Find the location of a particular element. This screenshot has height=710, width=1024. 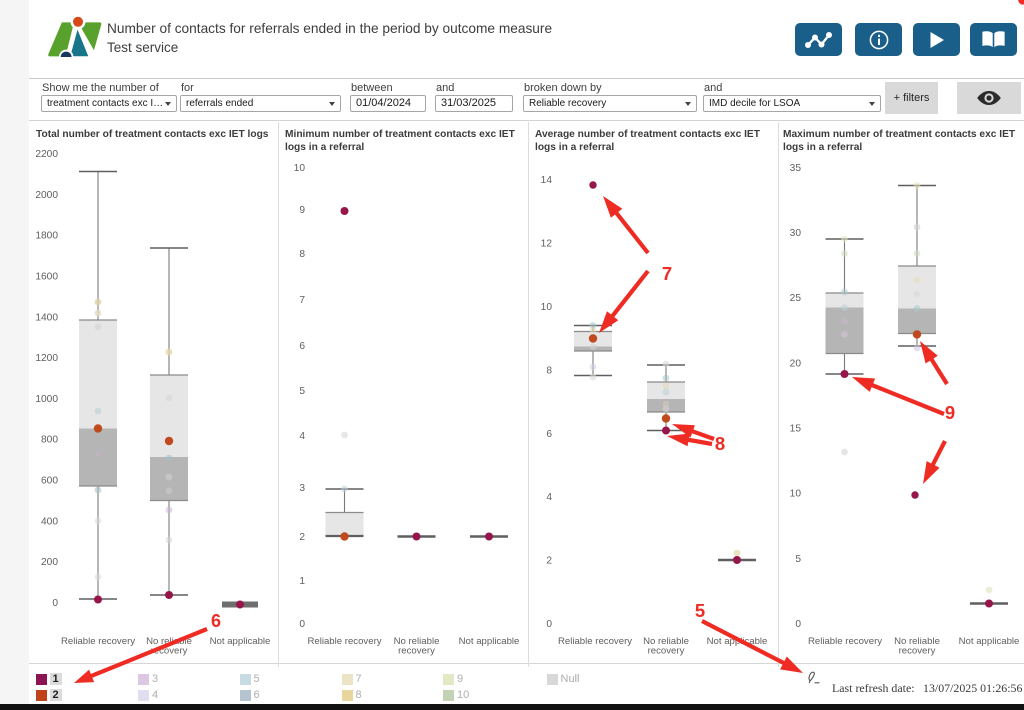

svg-text: 12 is located at coordinates (547, 244).